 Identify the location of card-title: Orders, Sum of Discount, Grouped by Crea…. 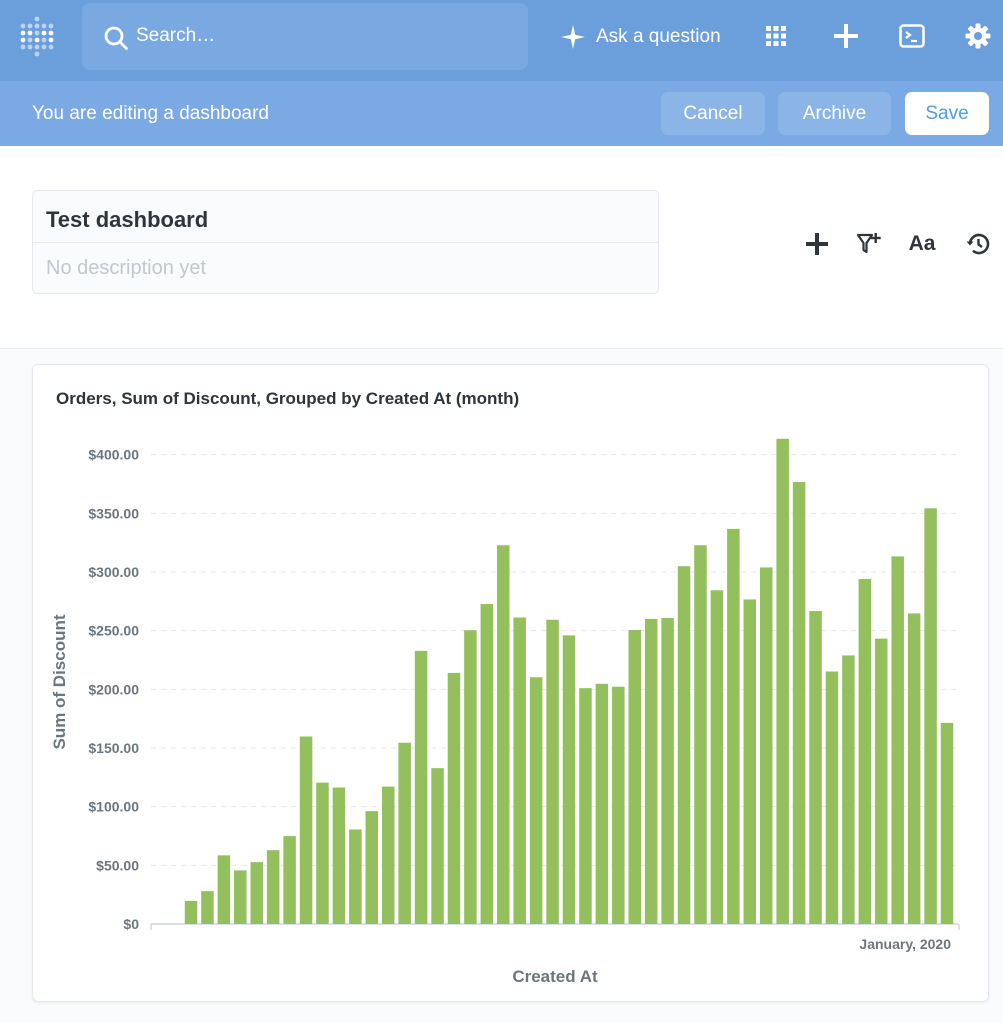
(288, 398).